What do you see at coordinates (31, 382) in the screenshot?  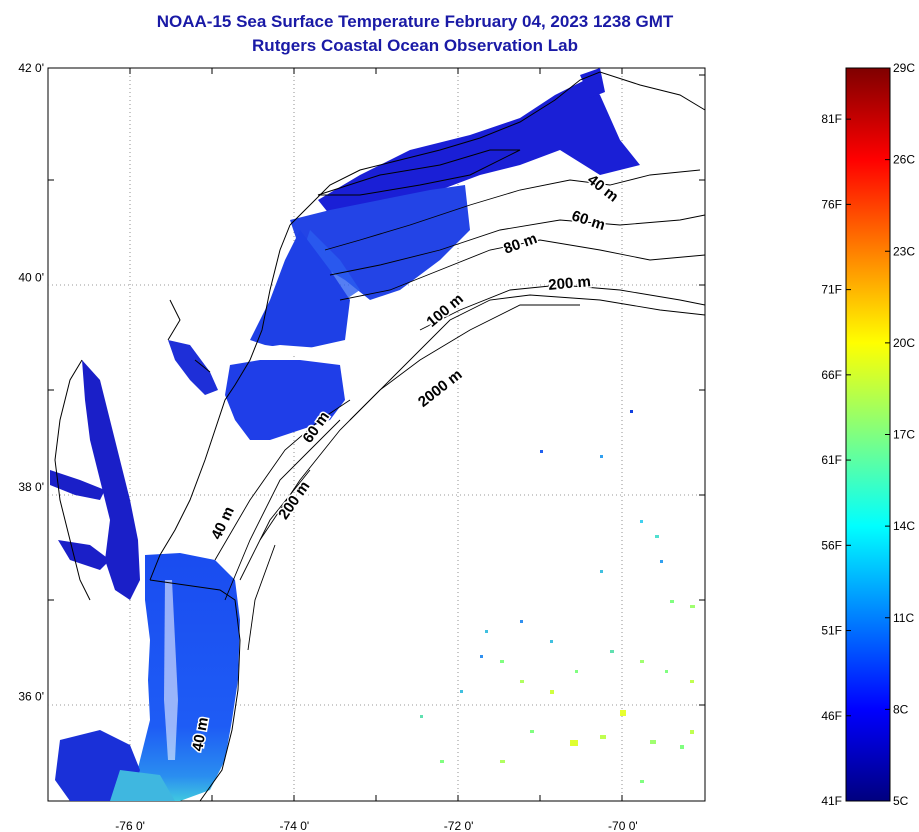 I see `y-axis-labels: 42 0' 40 0' 38 0' 36 0'` at bounding box center [31, 382].